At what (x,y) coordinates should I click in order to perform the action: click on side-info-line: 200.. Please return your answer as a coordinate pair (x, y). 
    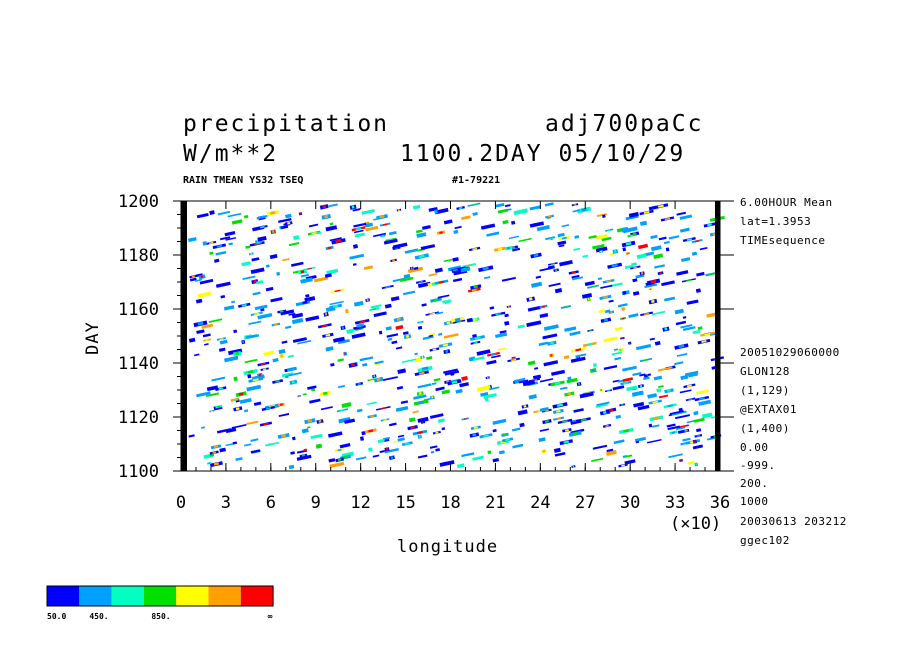
    Looking at the image, I should click on (754, 483).